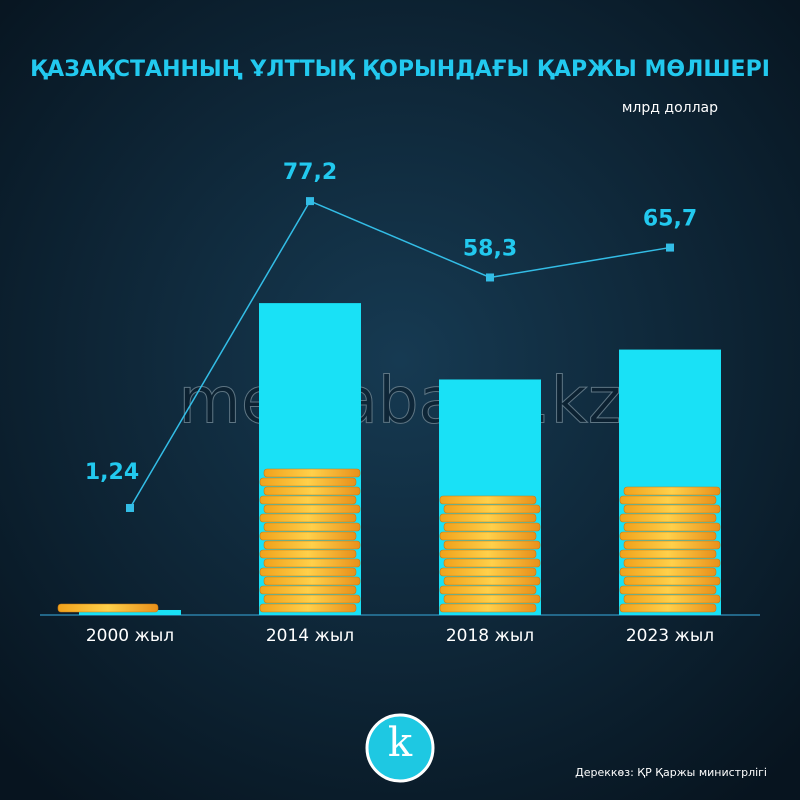 This screenshot has height=800, width=800. Describe the element at coordinates (670, 219) in the screenshot. I see `value-label: 65,7` at that location.